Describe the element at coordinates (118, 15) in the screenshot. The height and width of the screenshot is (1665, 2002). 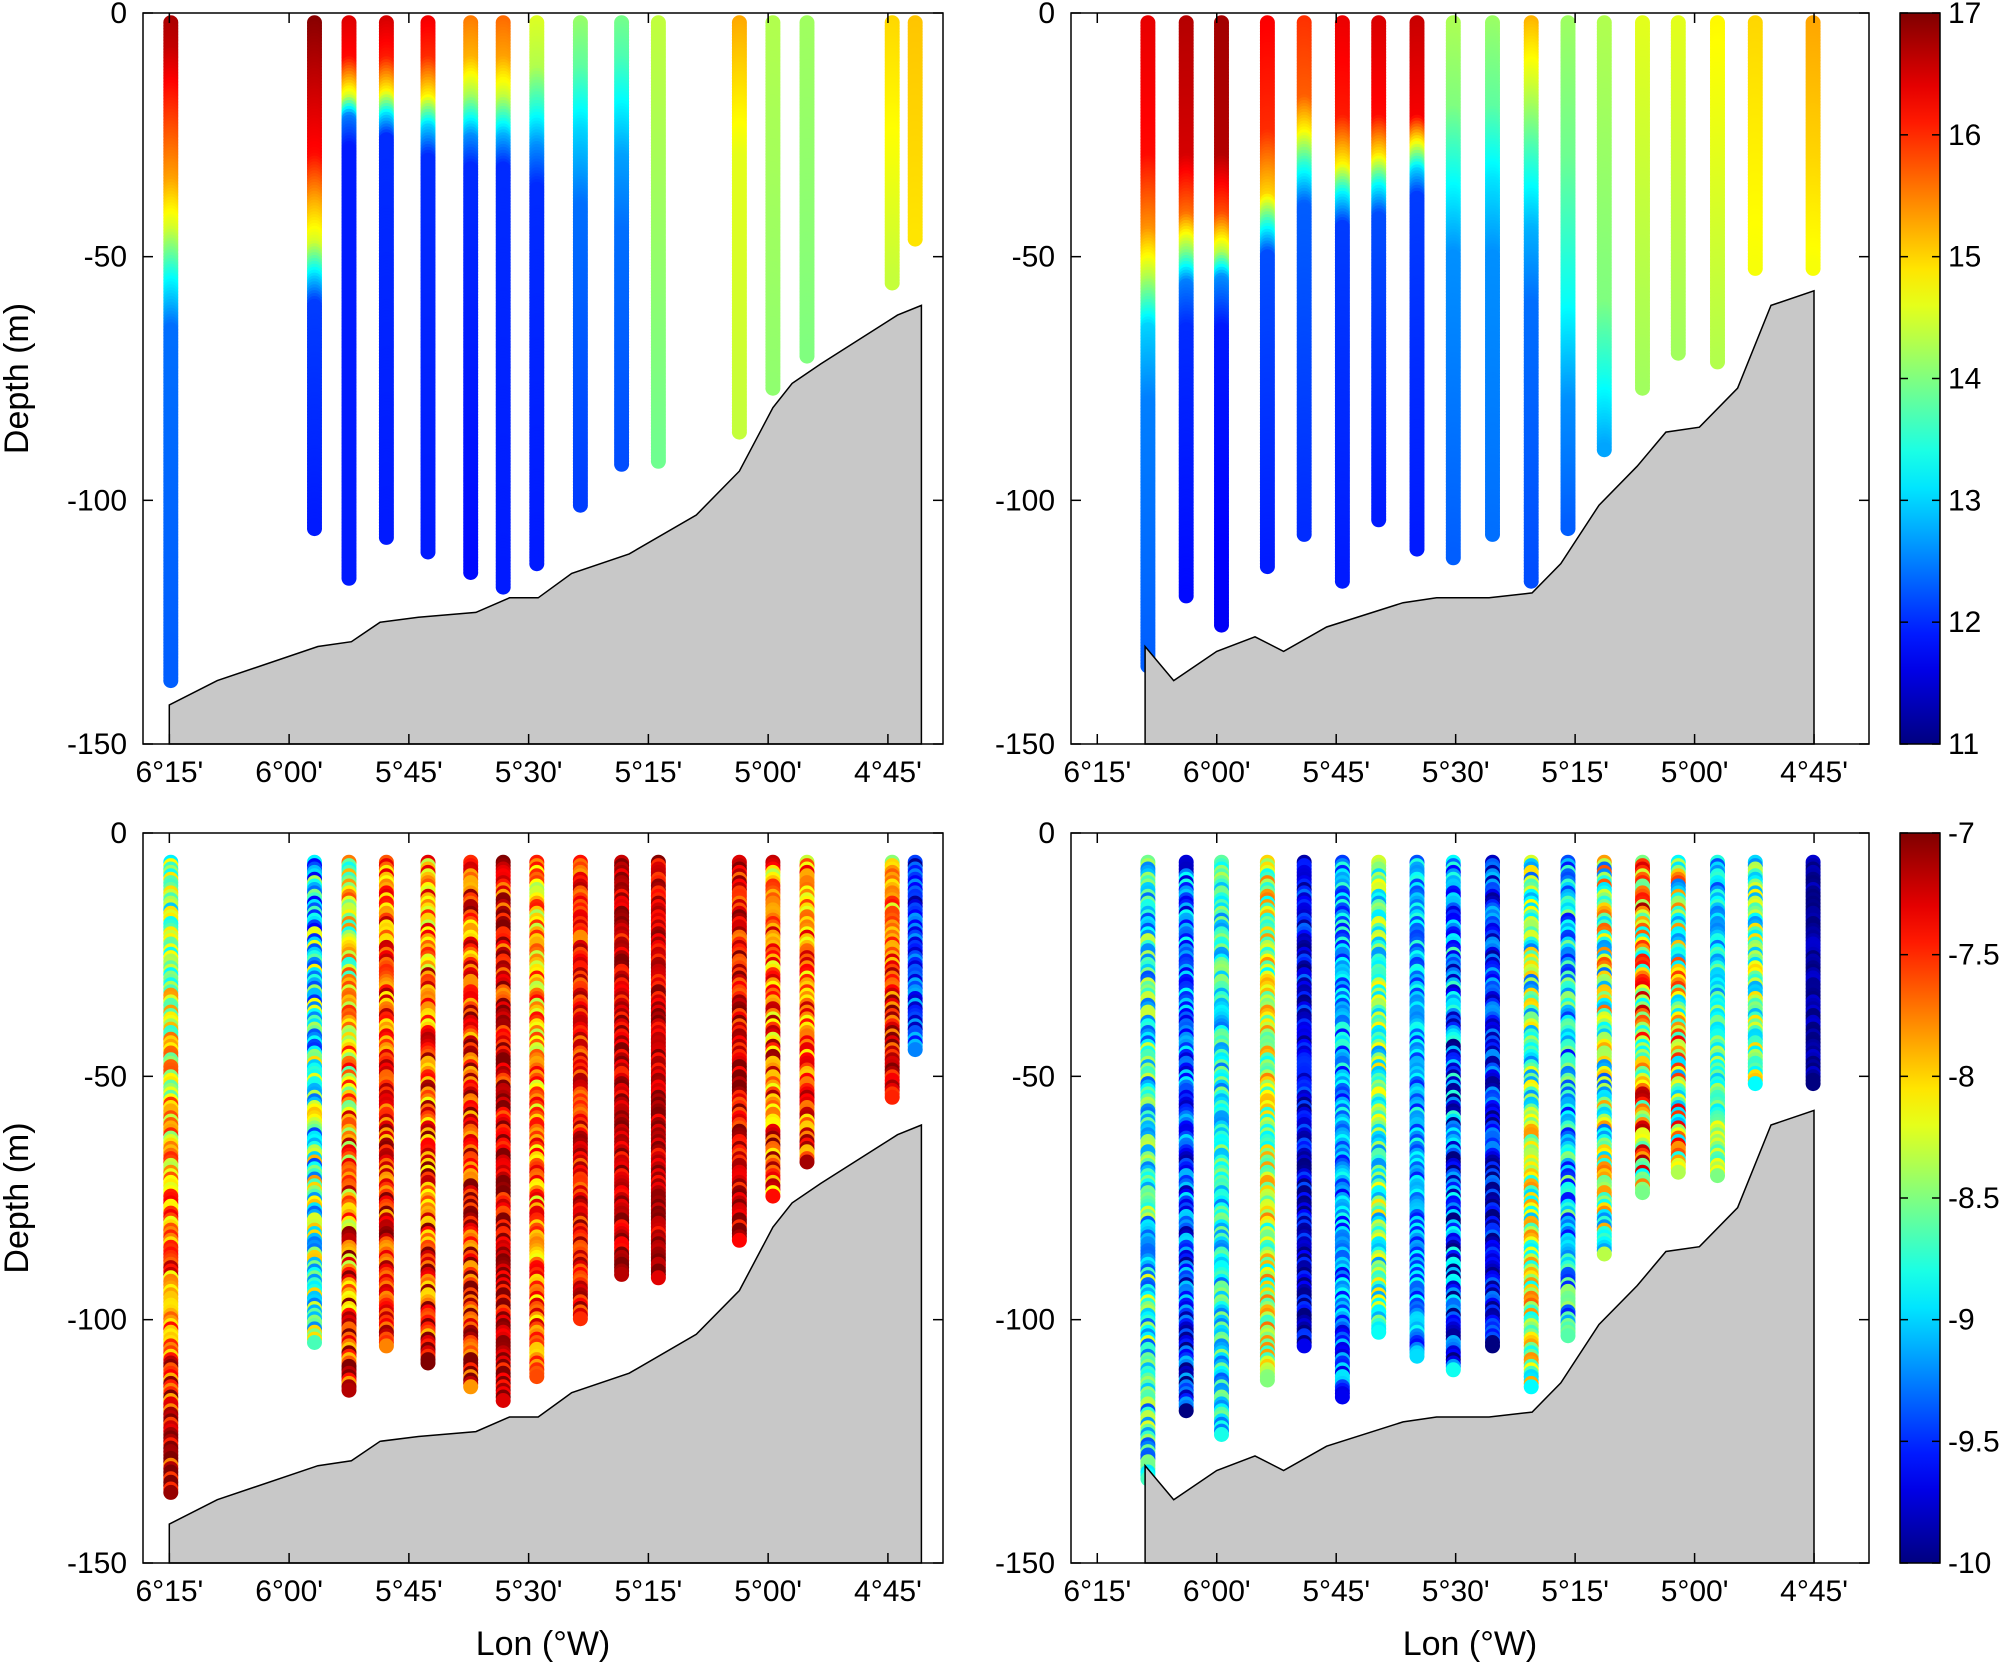
I see `y-tick-label: 0` at that location.